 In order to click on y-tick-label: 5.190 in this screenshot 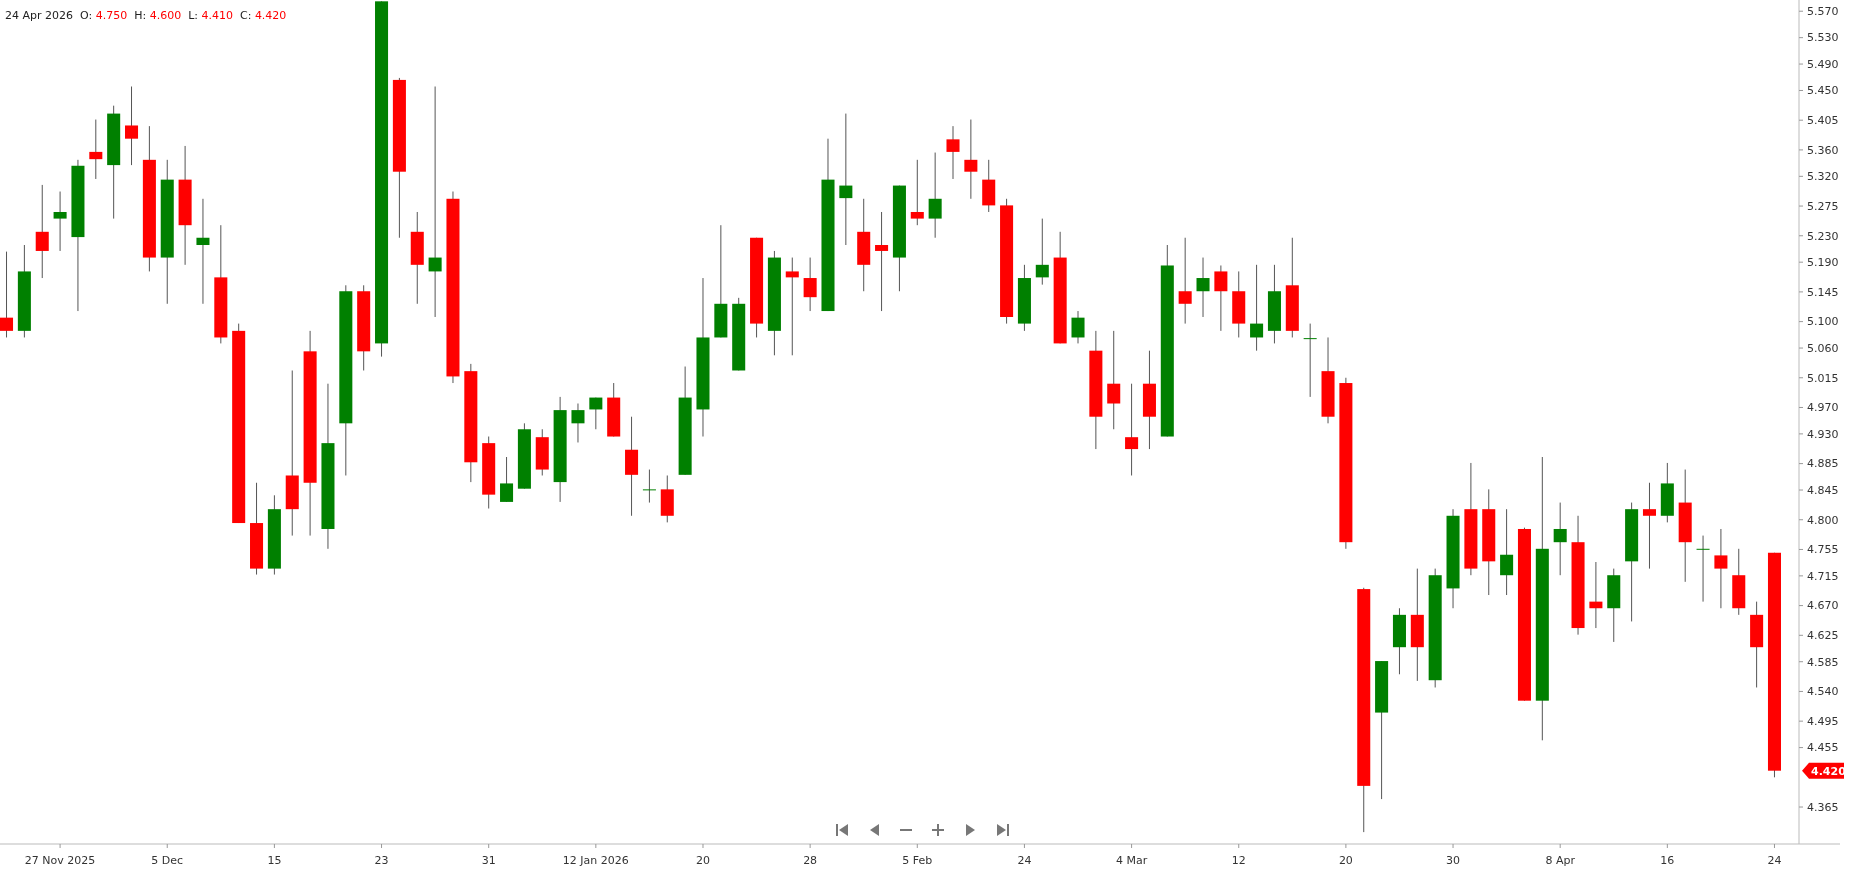, I will do `click(1823, 263)`.